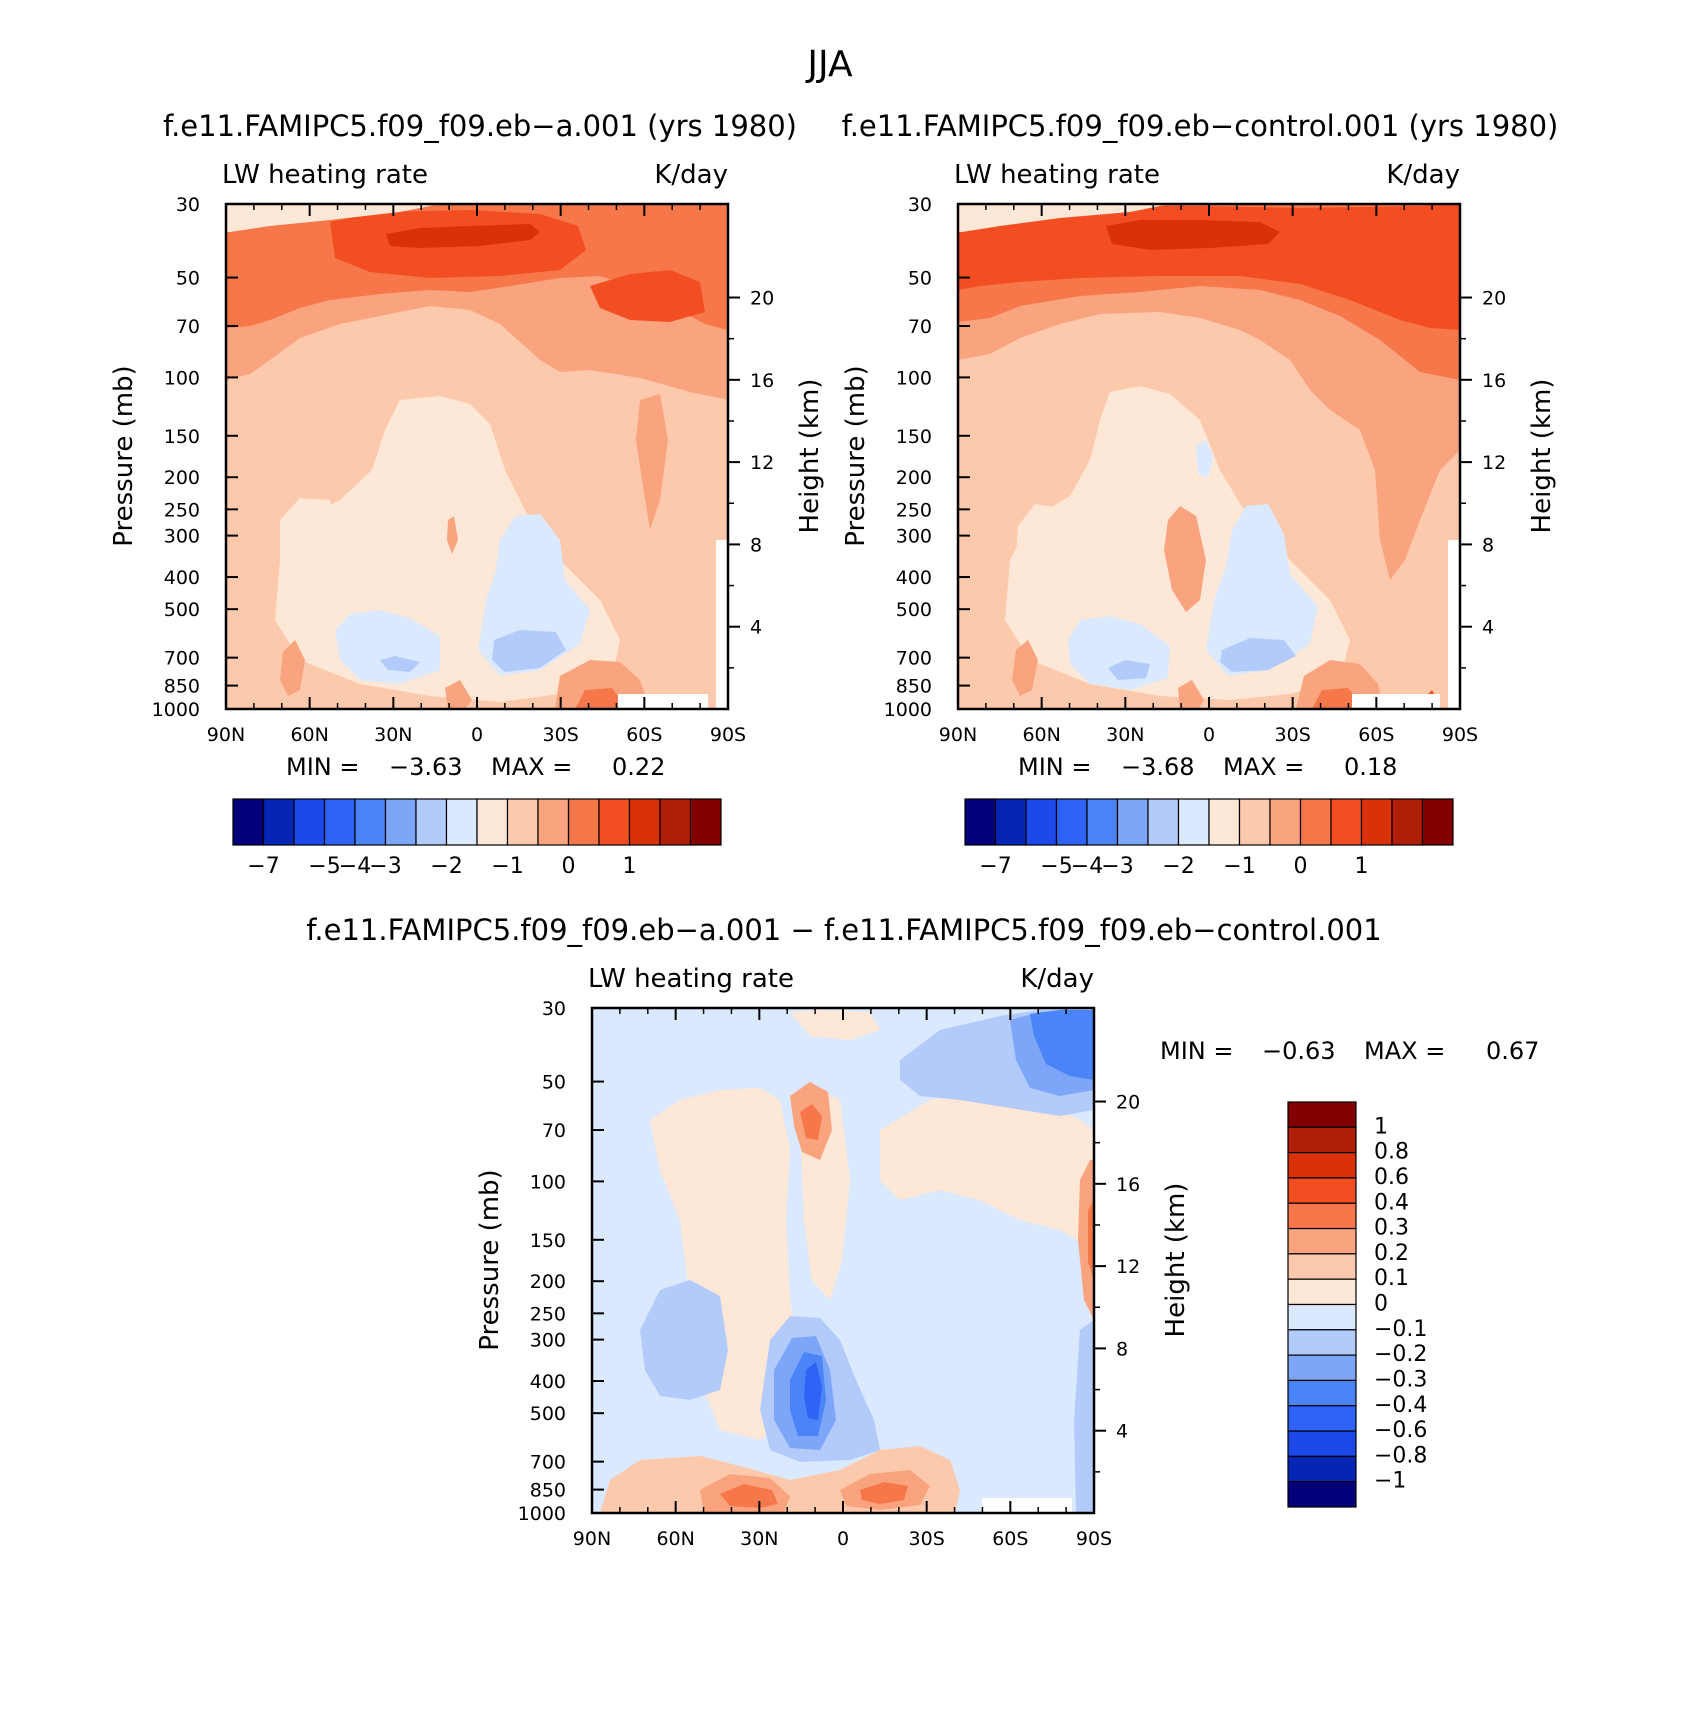  Describe the element at coordinates (1196, 1051) in the screenshot. I see `panel-diff-min-label: MIN =` at that location.